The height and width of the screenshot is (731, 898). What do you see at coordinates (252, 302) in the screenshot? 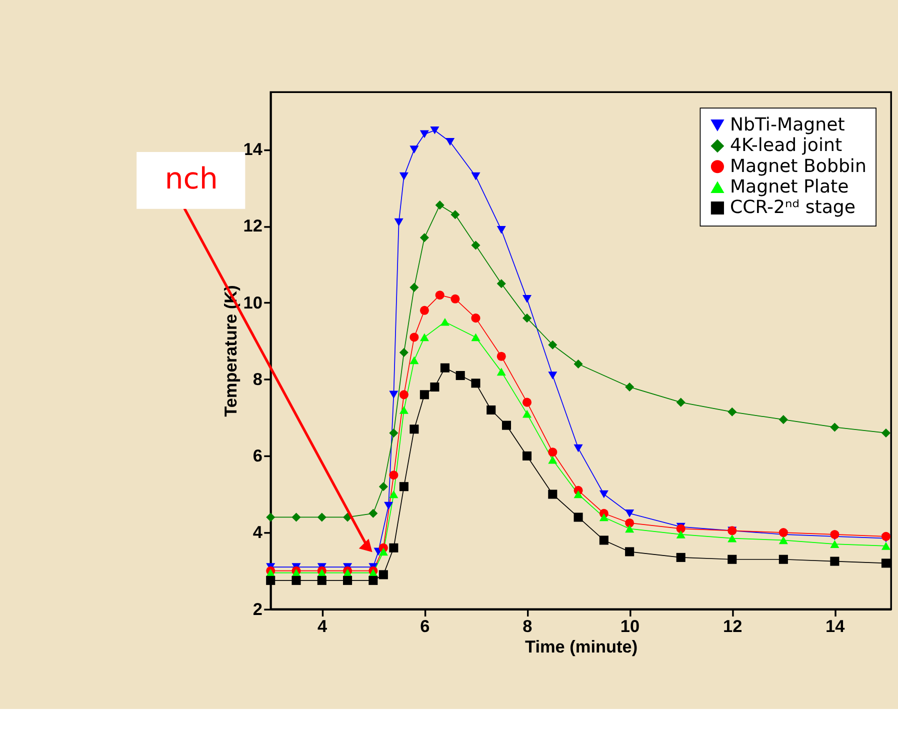
I see `y-tick-label: 10` at bounding box center [252, 302].